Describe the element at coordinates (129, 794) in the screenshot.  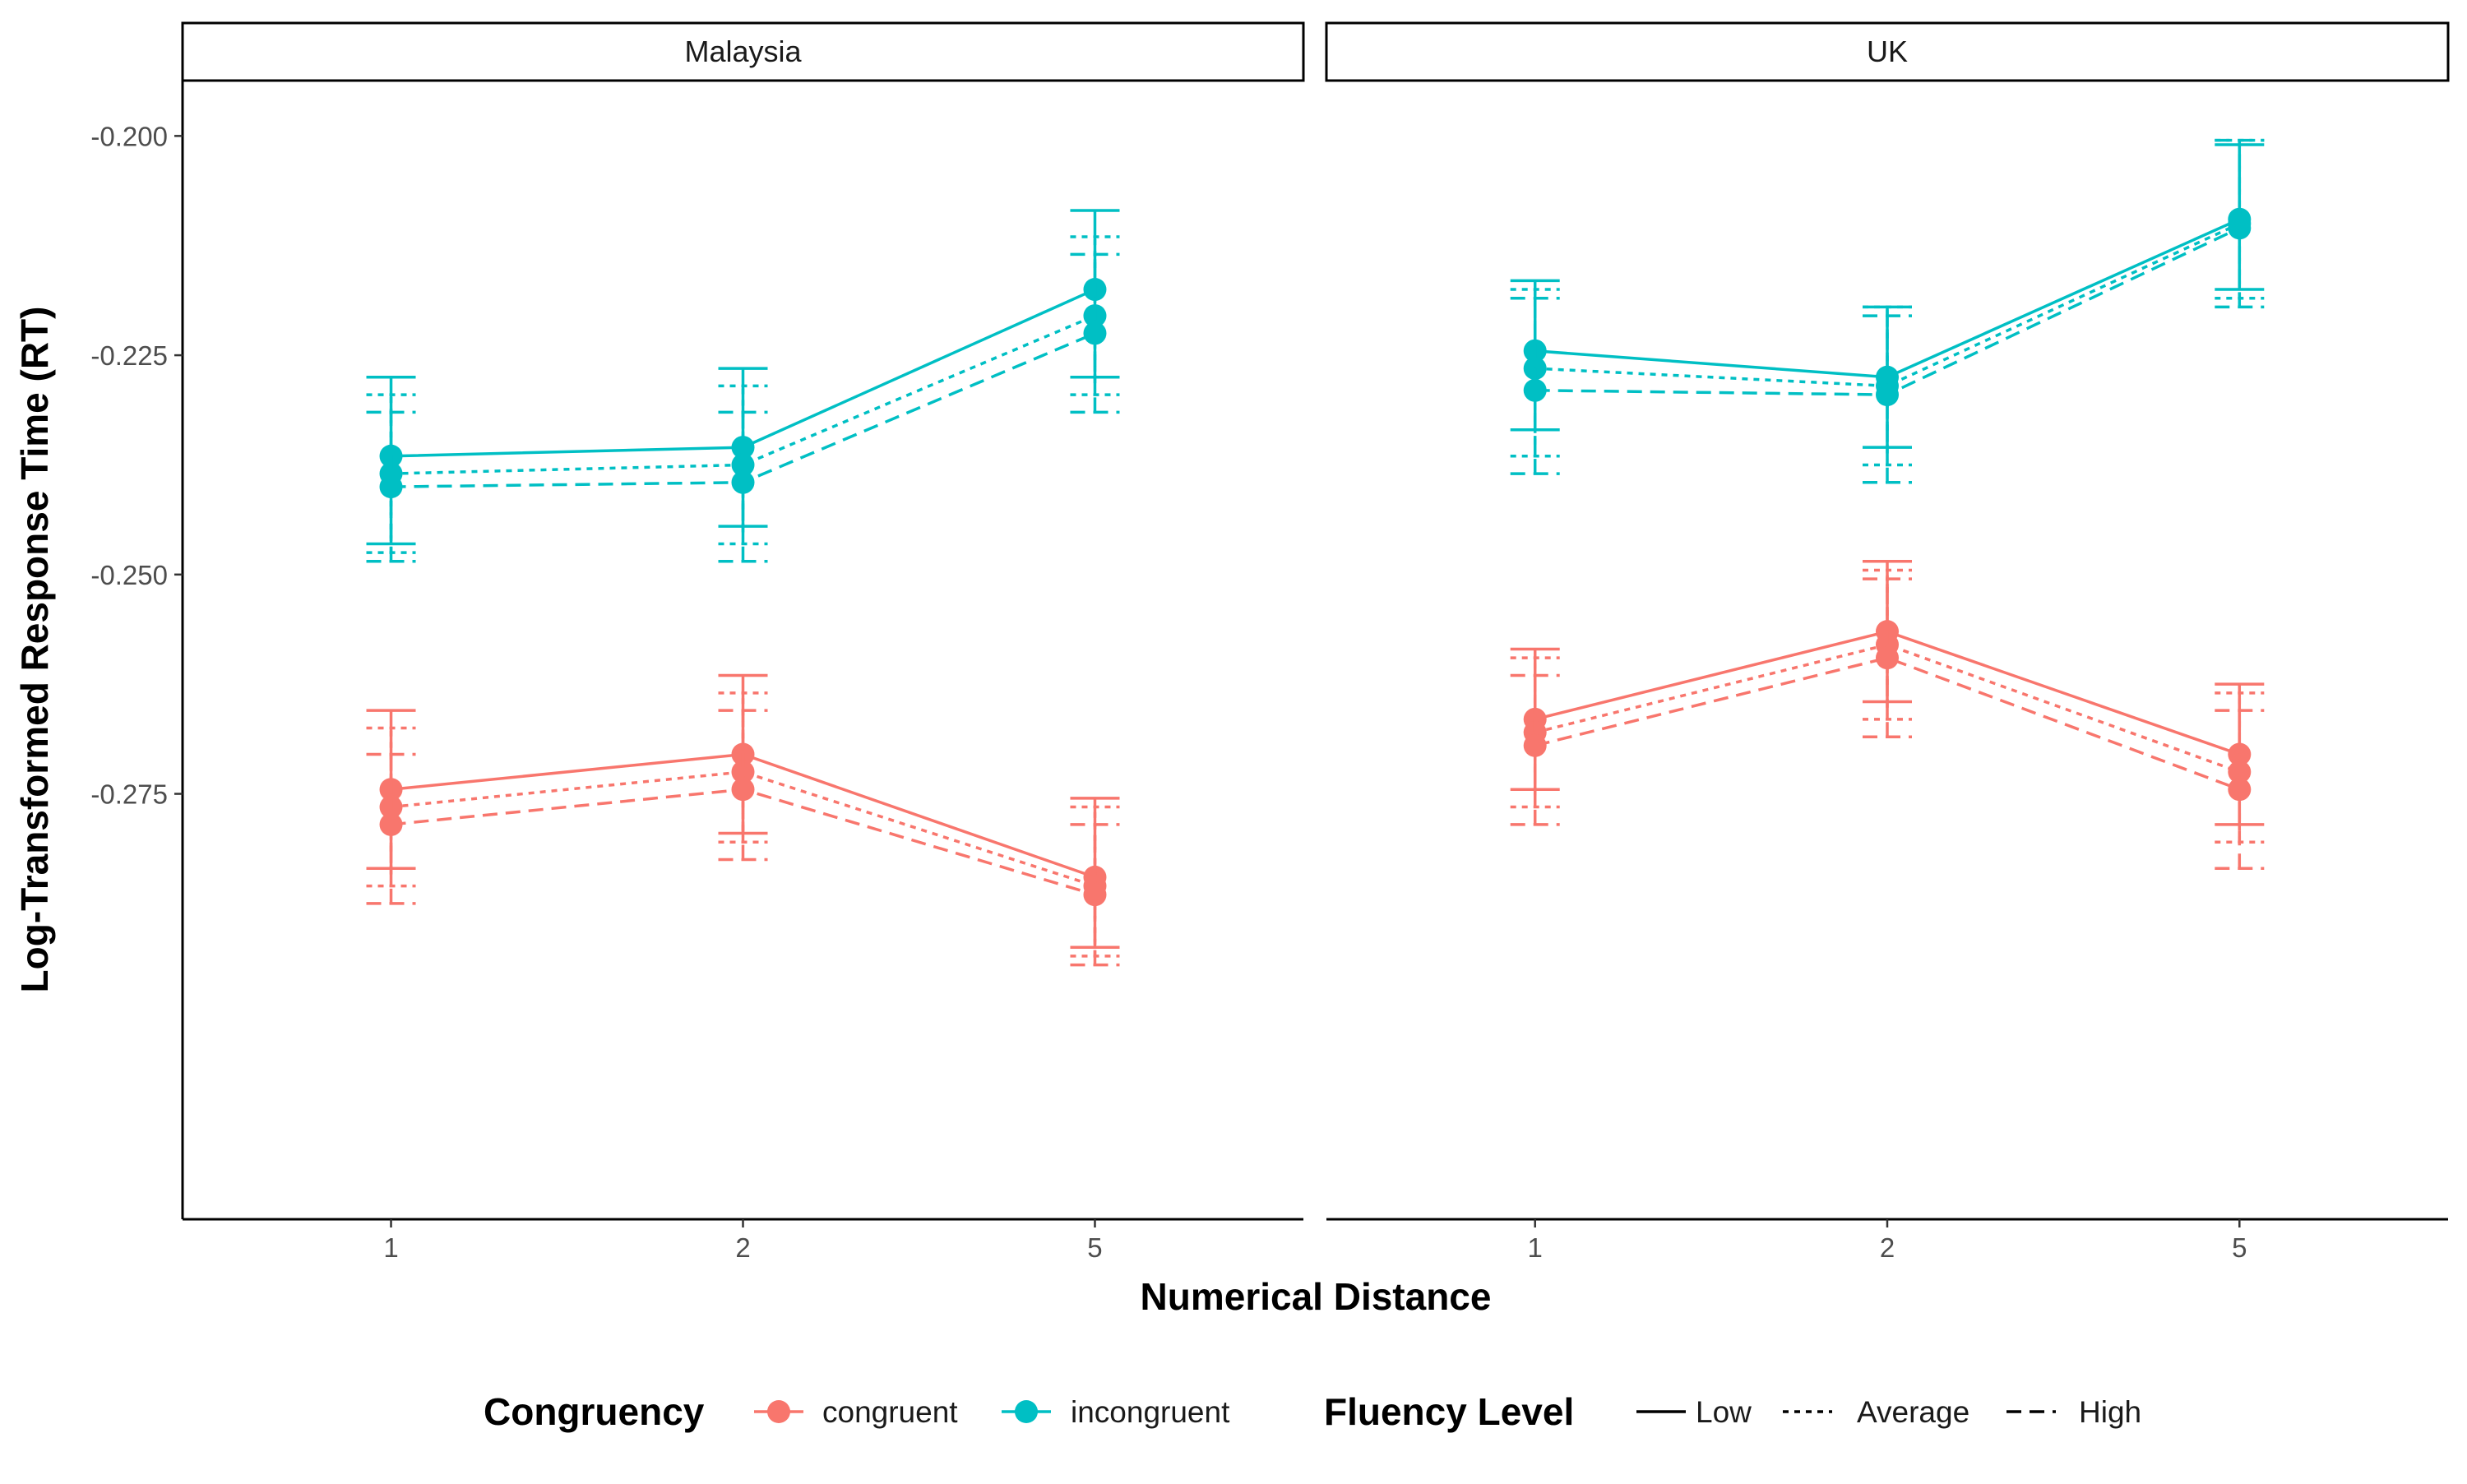
I see `y-tick-label: -0.275` at that location.